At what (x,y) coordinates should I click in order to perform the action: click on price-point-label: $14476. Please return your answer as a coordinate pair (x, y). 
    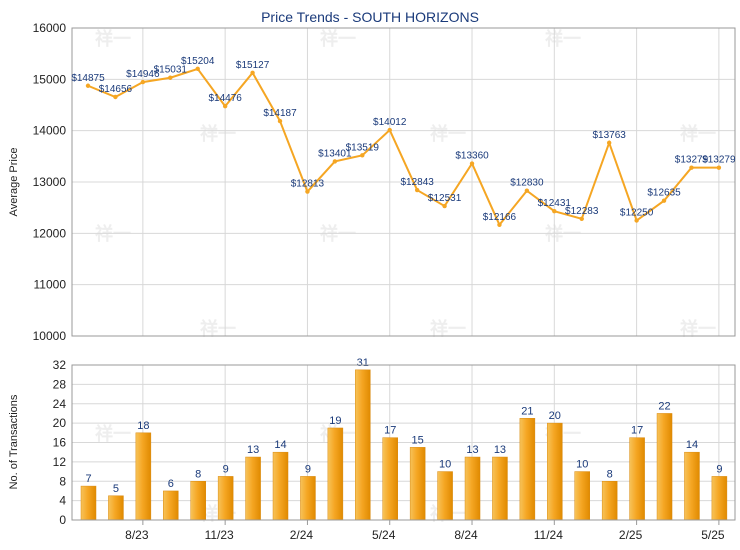
    Looking at the image, I should click on (225, 98).